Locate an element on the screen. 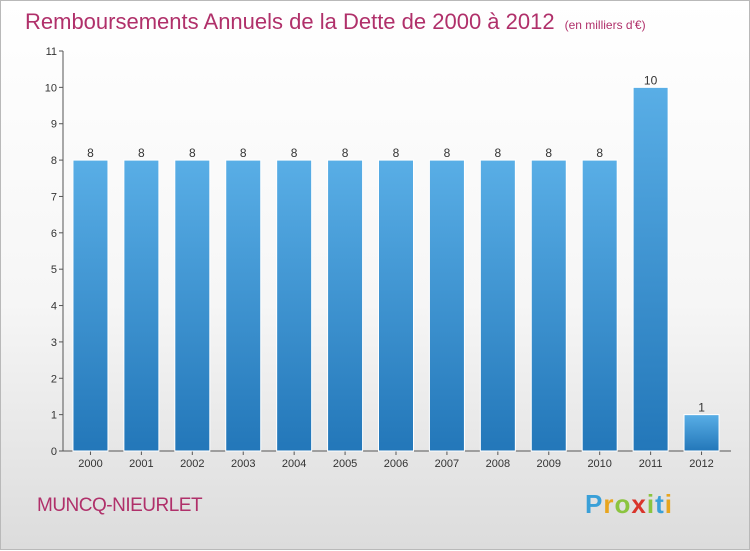 Image resolution: width=750 pixels, height=551 pixels. y-tick-label: 9 is located at coordinates (54, 125).